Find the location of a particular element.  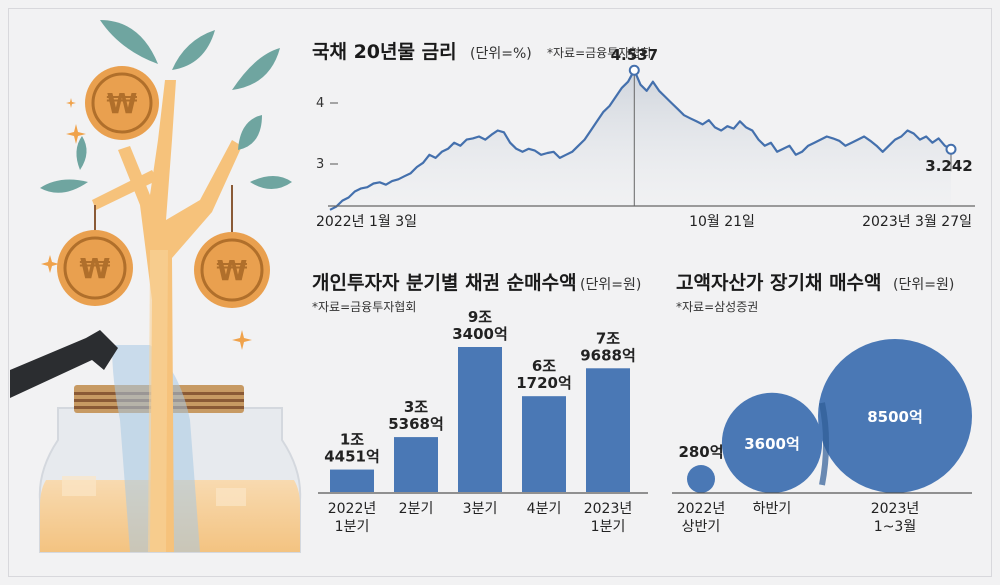

line-chart-title: 국채 20년물 금리 is located at coordinates (384, 52).